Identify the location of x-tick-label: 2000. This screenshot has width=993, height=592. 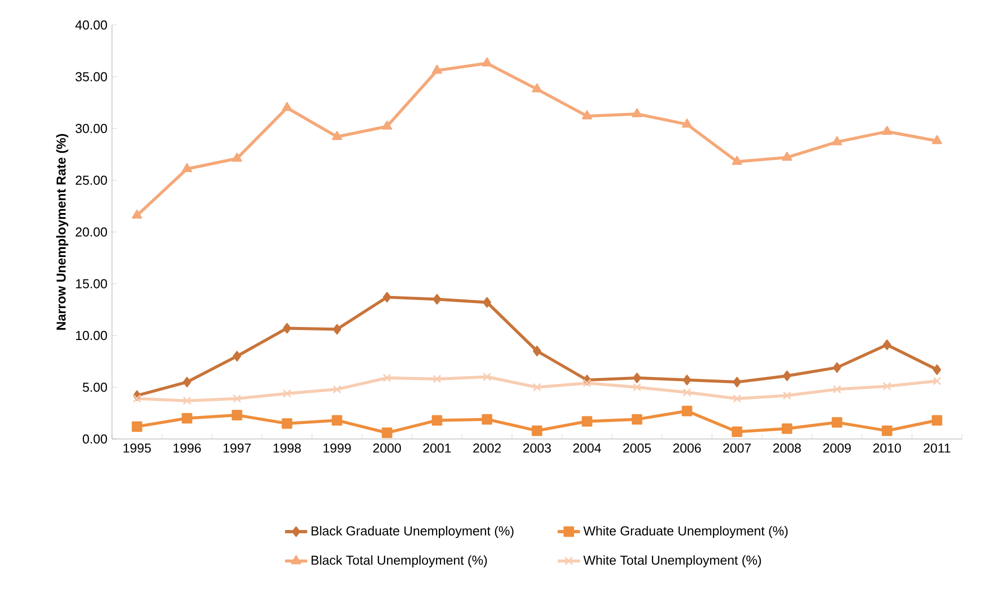
(387, 448).